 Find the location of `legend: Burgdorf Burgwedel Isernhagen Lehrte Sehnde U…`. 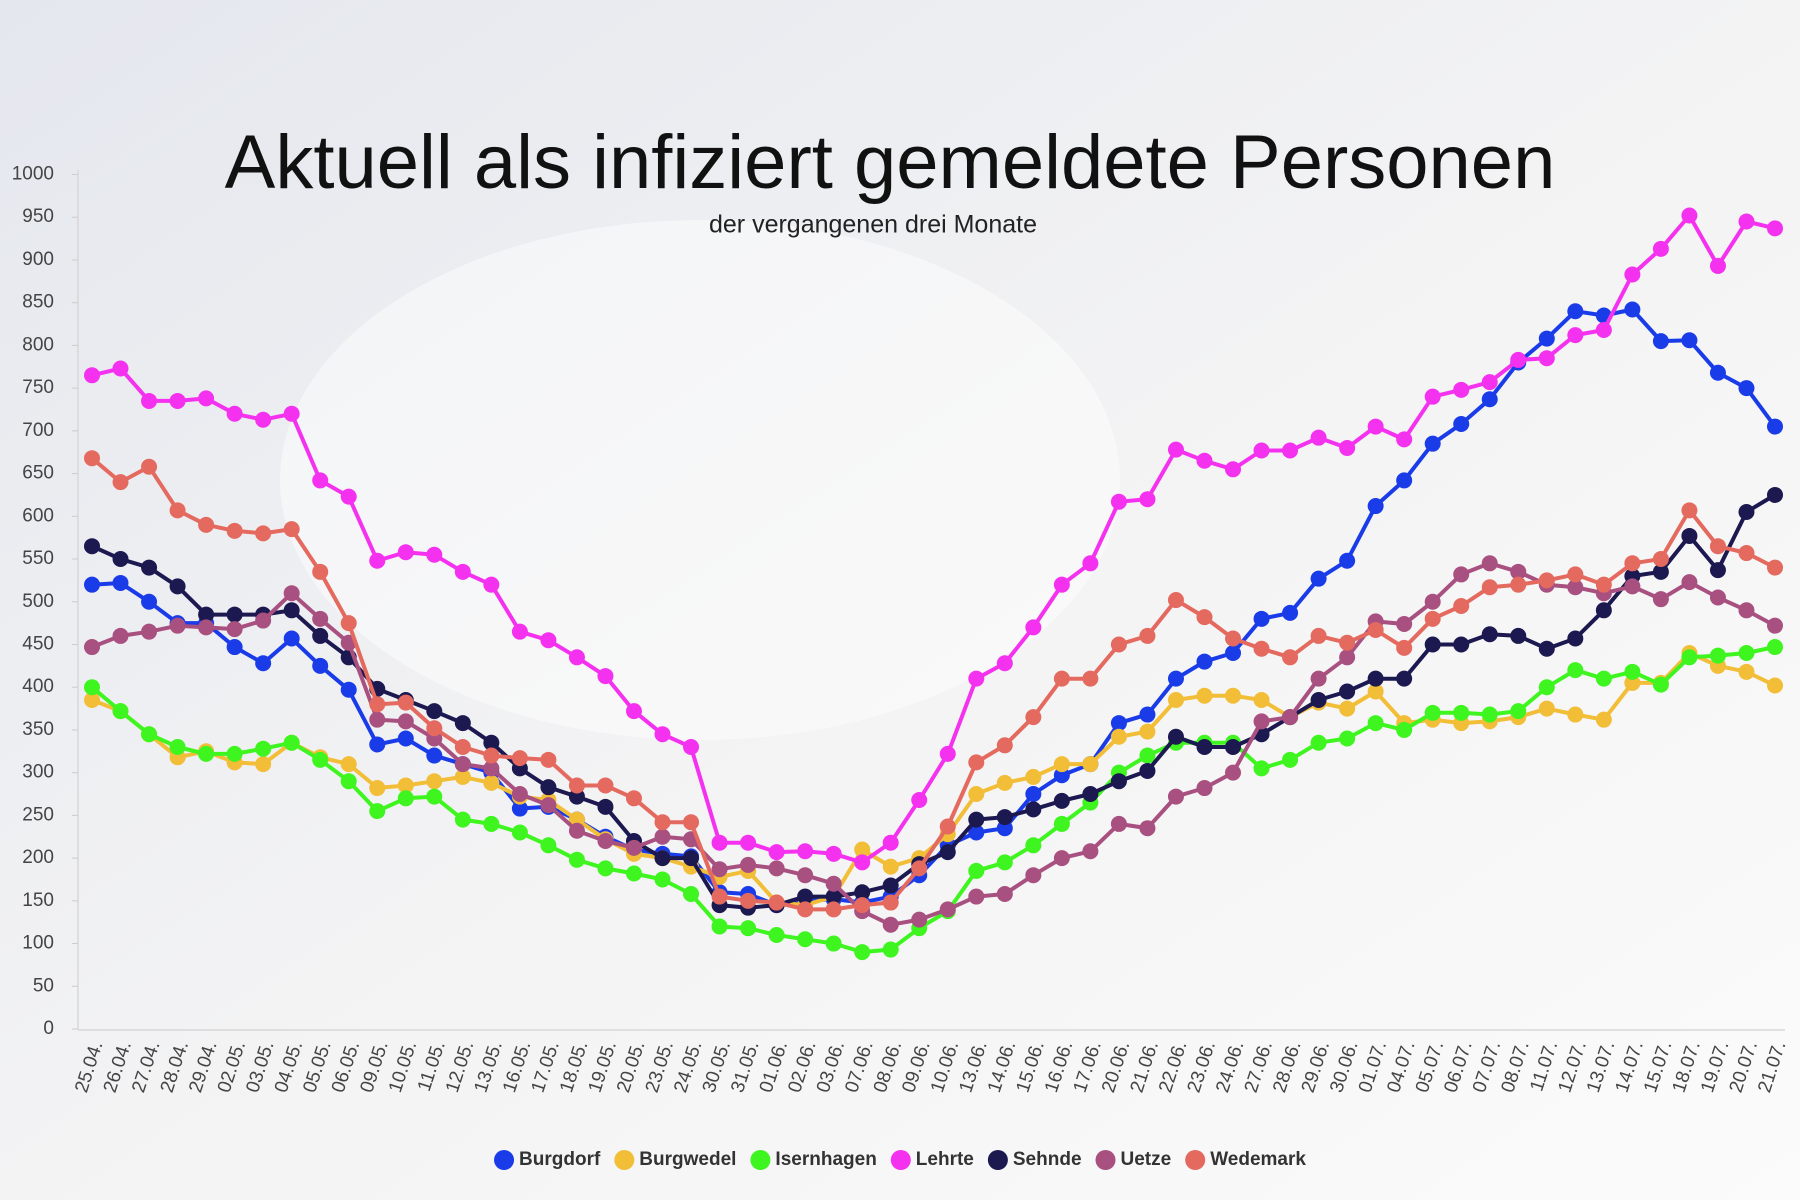

legend: Burgdorf Burgwedel Isernhagen Lehrte Sehnde U… is located at coordinates (900, 1159).